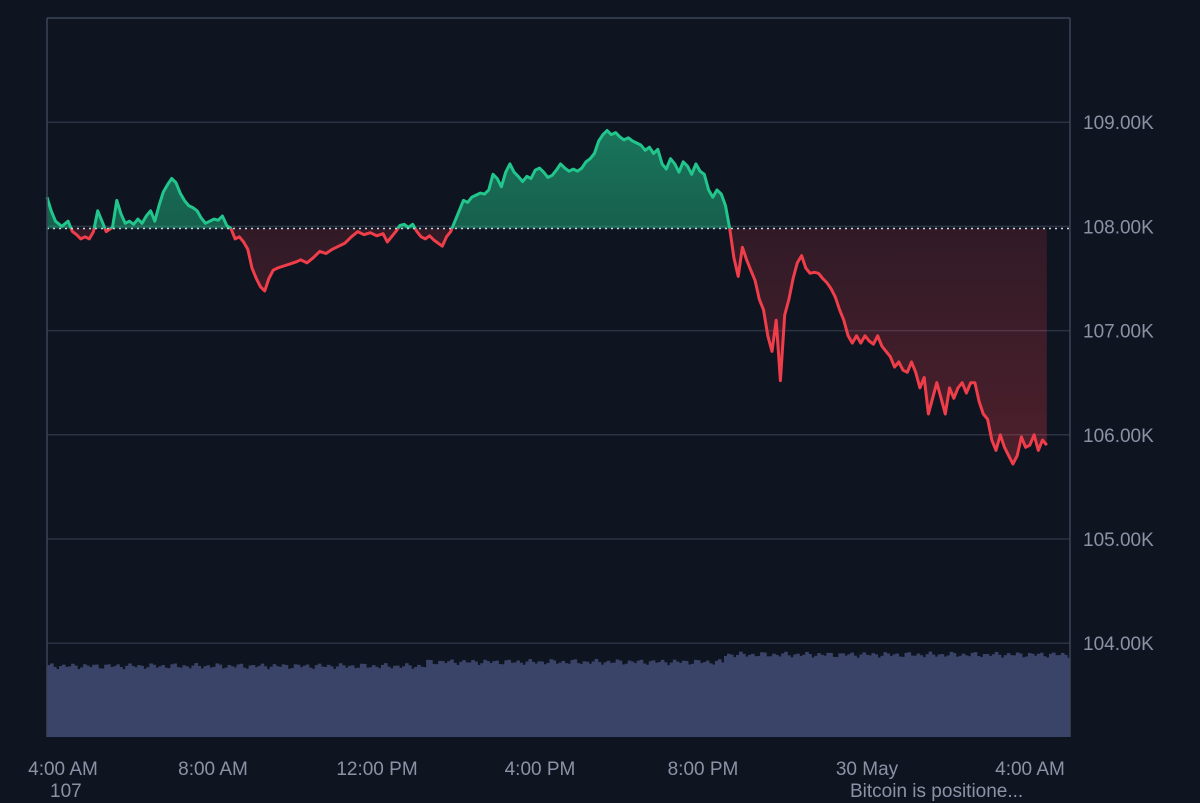 Image resolution: width=1200 pixels, height=803 pixels. I want to click on y-tick-label: 107.00K, so click(1118, 332).